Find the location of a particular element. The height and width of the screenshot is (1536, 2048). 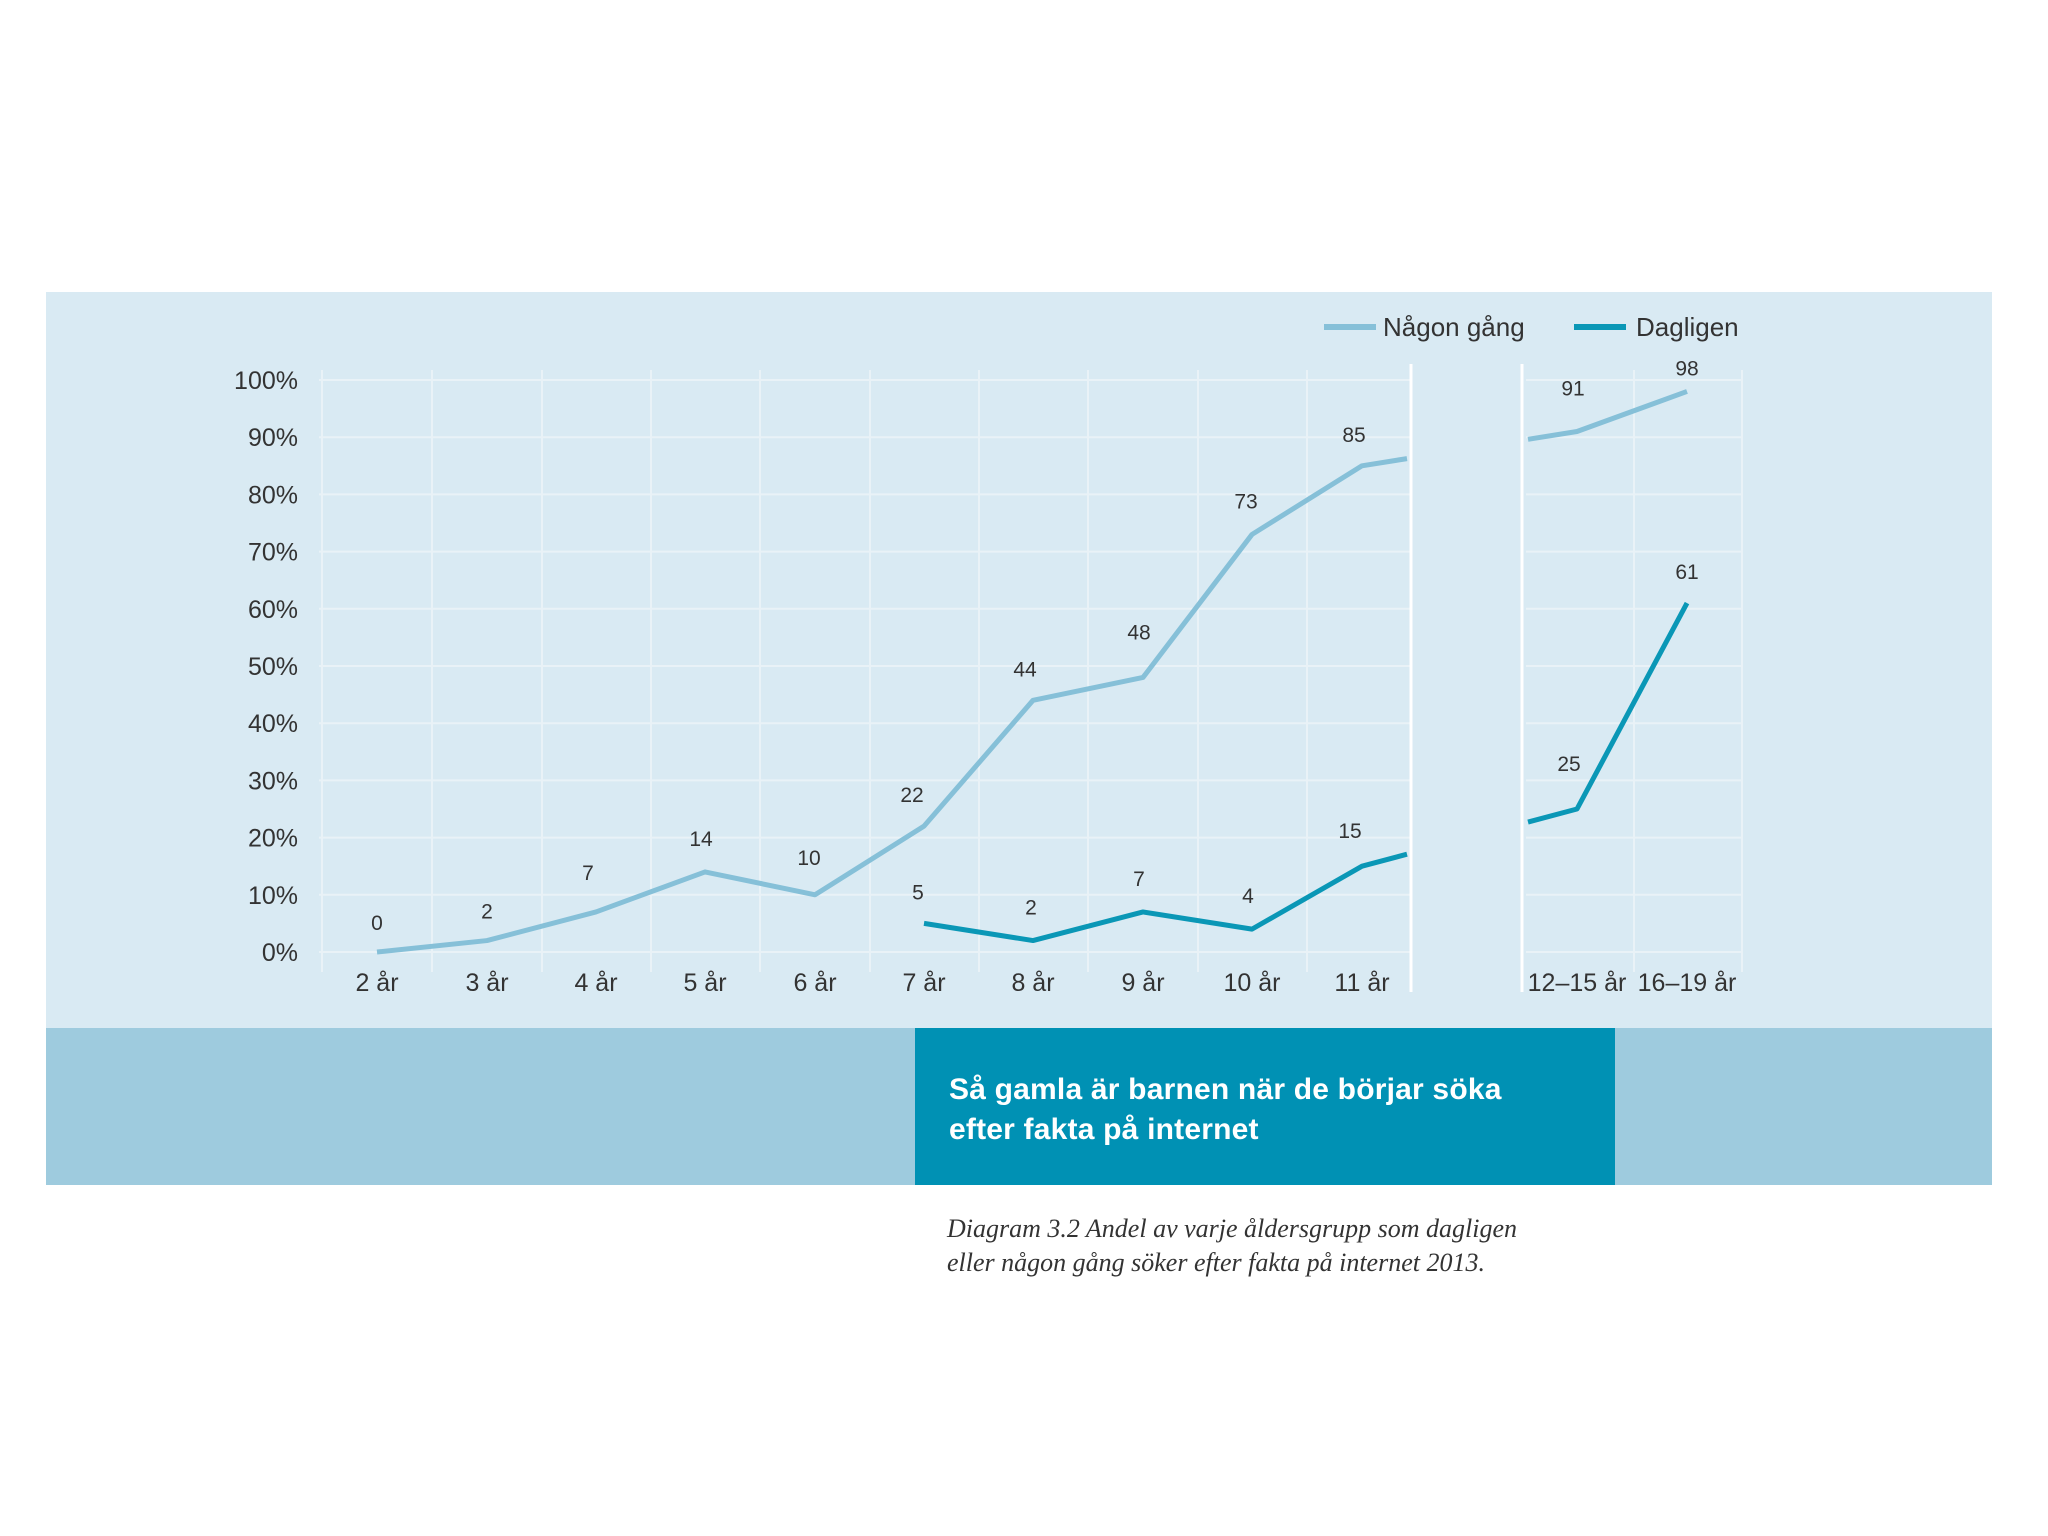

x-tick-label: 9 år is located at coordinates (1142, 983).